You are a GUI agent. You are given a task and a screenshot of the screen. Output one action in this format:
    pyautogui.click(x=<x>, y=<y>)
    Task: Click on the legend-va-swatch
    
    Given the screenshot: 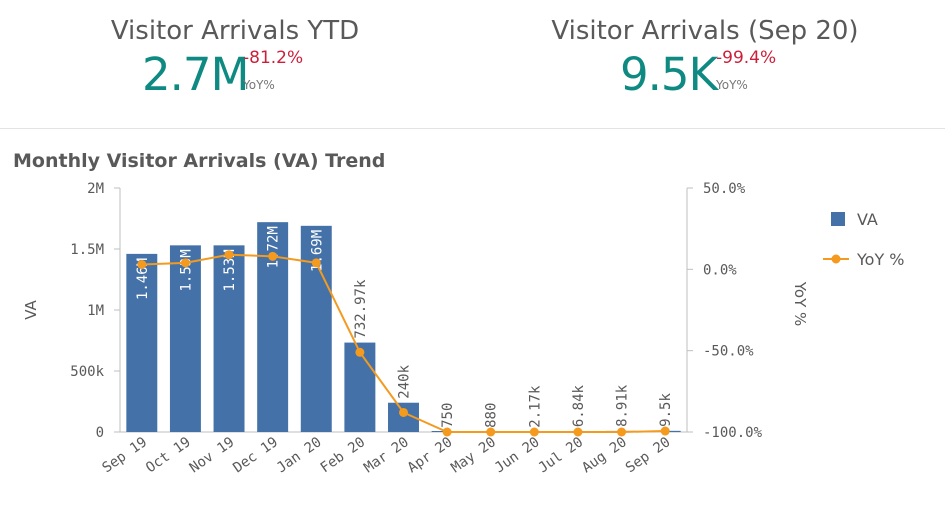 What is the action you would take?
    pyautogui.click(x=838, y=219)
    